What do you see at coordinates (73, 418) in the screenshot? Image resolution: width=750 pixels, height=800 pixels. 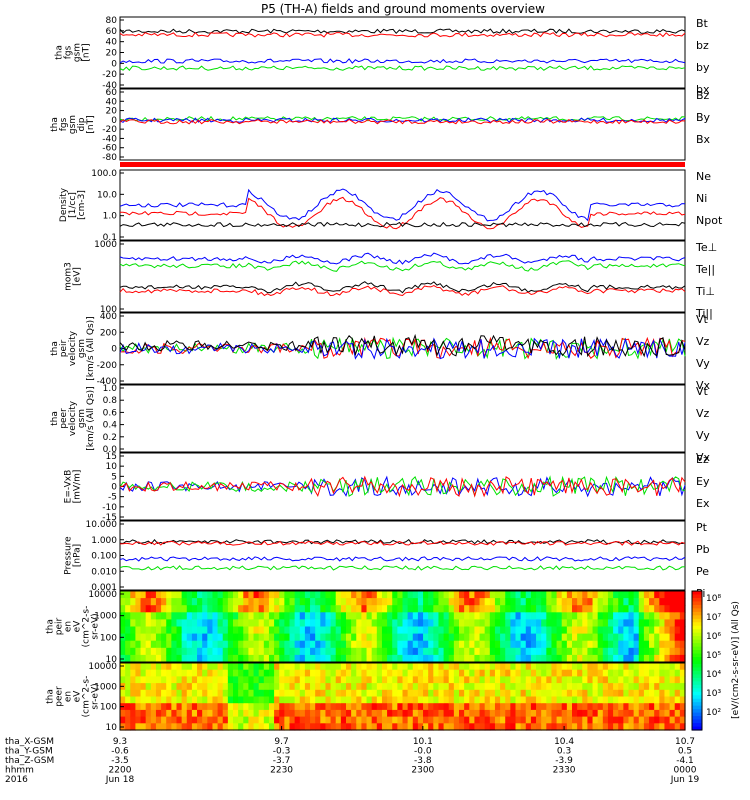 I see `ylabel-line: velocity` at bounding box center [73, 418].